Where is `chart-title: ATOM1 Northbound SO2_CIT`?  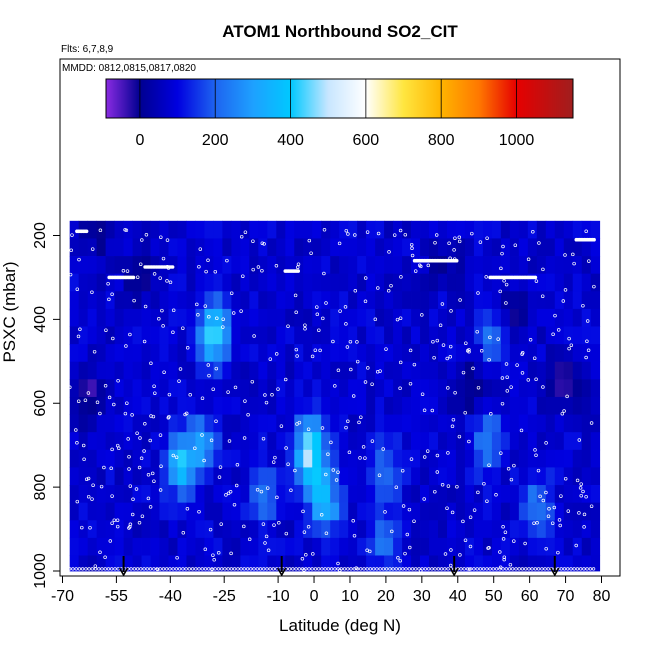
chart-title: ATOM1 Northbound SO2_CIT is located at coordinates (340, 31).